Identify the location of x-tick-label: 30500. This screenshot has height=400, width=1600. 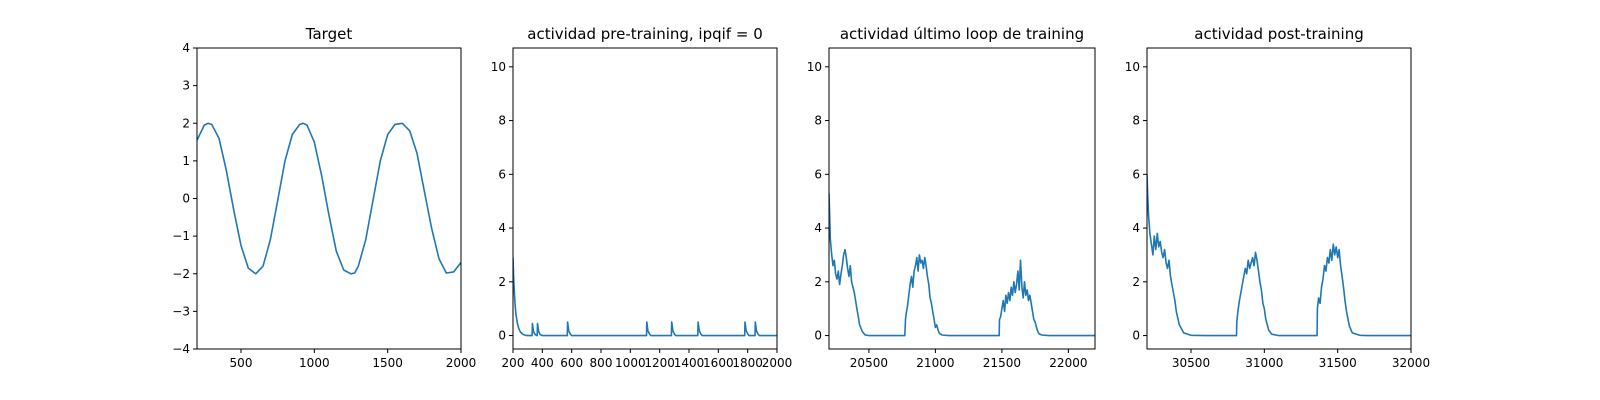
(1191, 363).